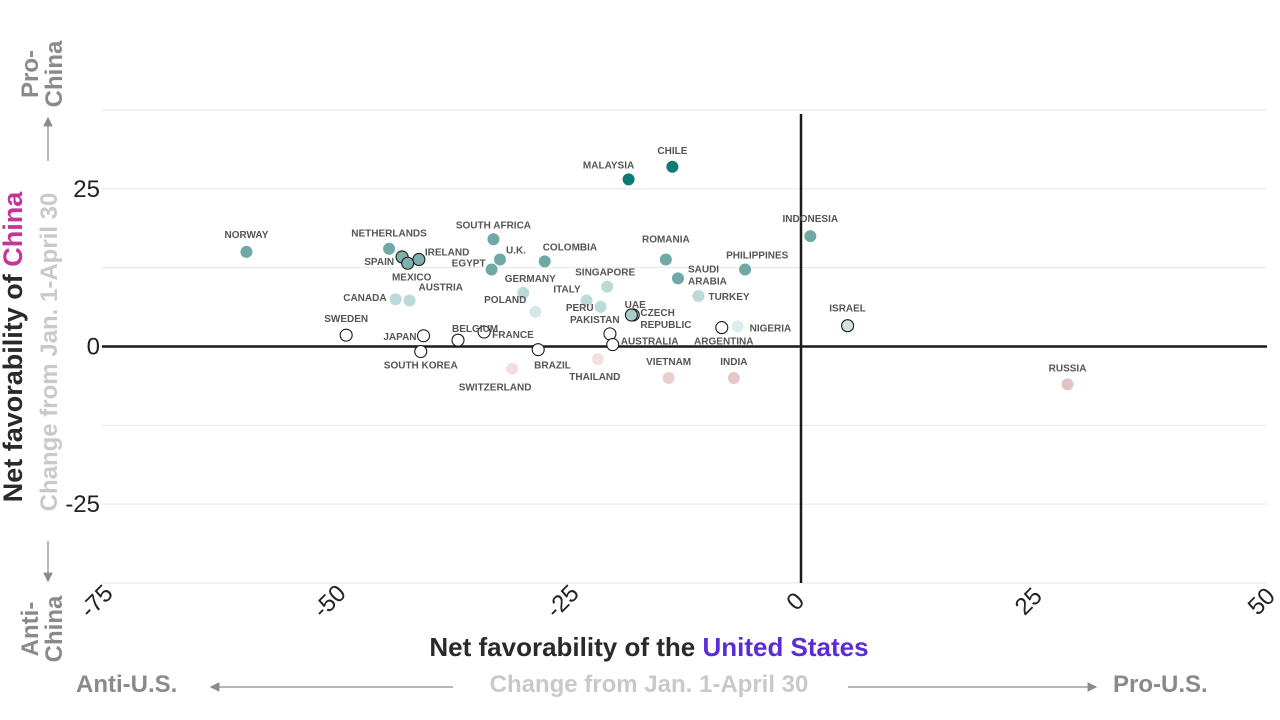 The width and height of the screenshot is (1280, 720). I want to click on point-label-czech-republic: CZECH REPUBLIC, so click(665, 319).